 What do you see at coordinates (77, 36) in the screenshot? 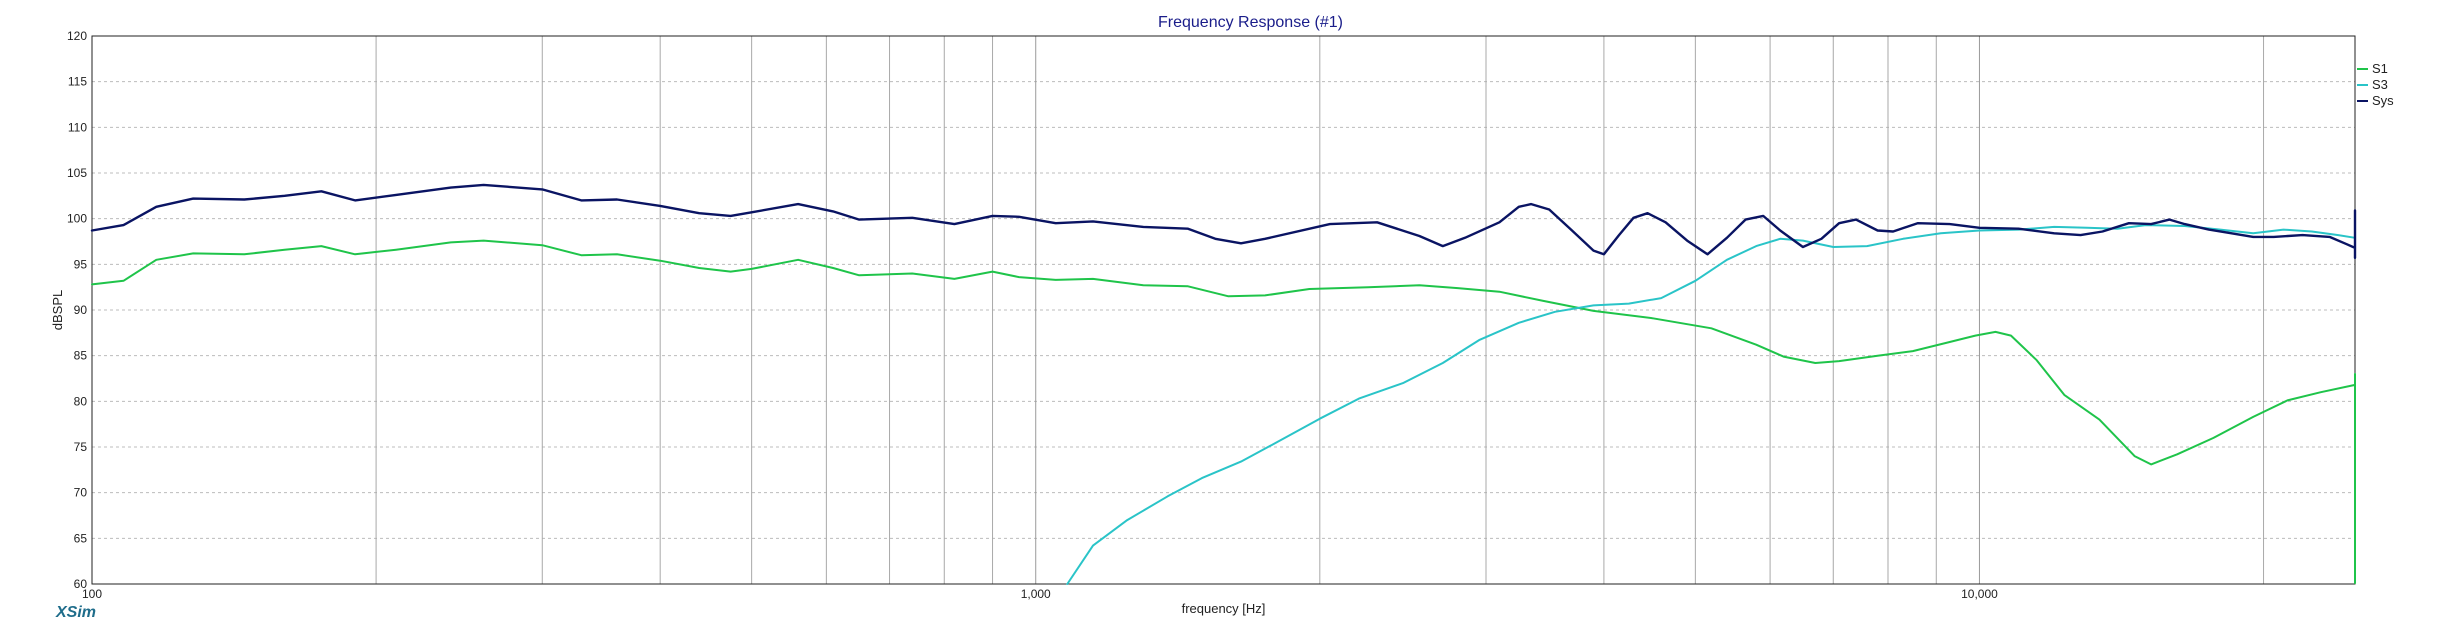
I see `y-tick-label: 120` at bounding box center [77, 36].